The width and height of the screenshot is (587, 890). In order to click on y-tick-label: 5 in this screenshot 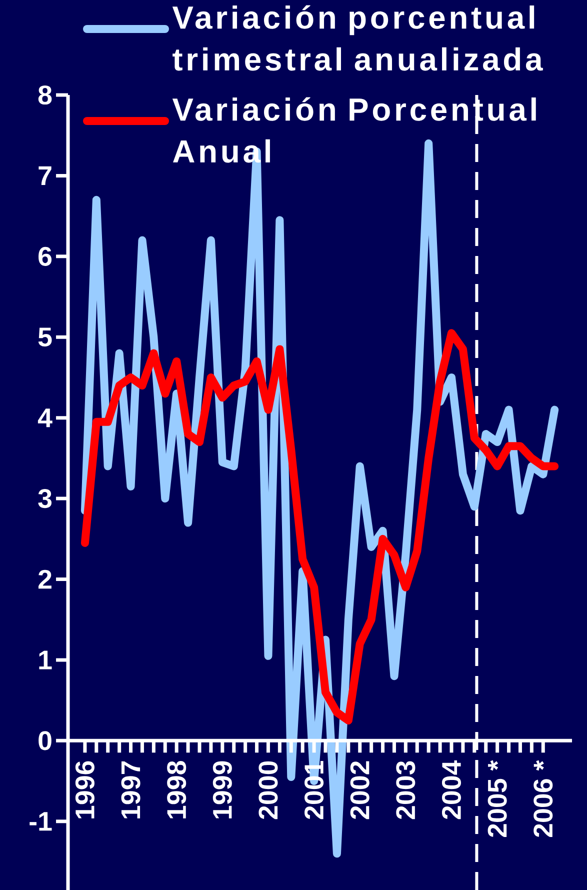, I will do `click(45, 337)`.